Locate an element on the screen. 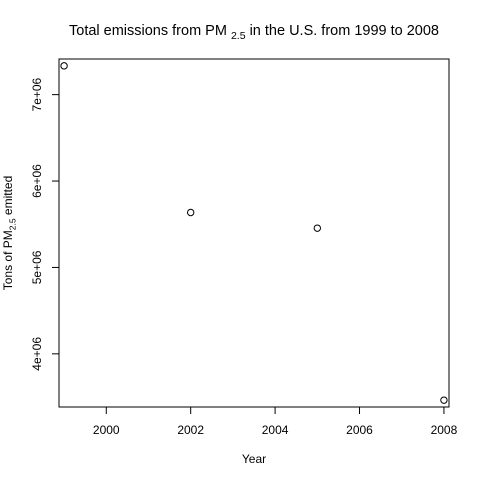 This screenshot has height=480, width=480. y-tick-label: 6e+06 is located at coordinates (37, 181).